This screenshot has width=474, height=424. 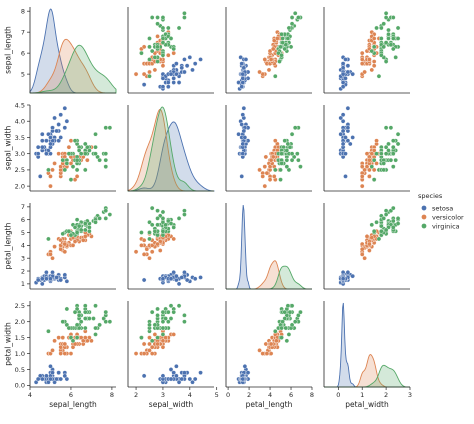 I want to click on x-tick-label: 6, so click(x=291, y=395).